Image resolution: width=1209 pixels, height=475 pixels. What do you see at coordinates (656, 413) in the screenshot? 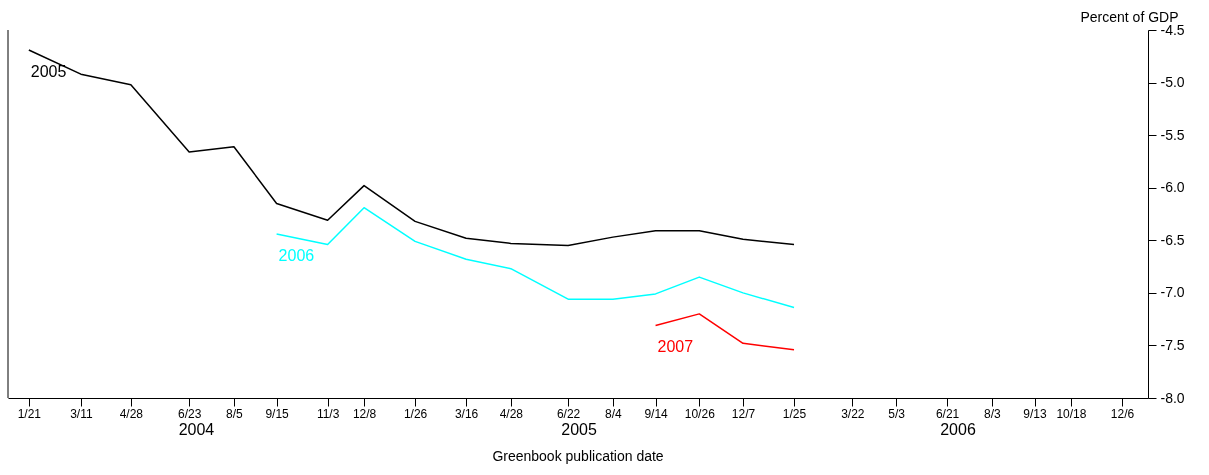
I see `x-tick-label: 9/14` at bounding box center [656, 413].